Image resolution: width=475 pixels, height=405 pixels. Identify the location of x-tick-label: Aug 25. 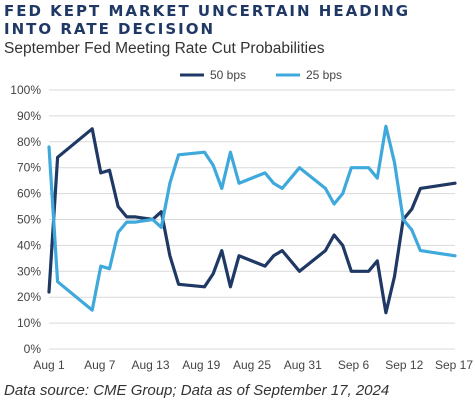
(252, 365).